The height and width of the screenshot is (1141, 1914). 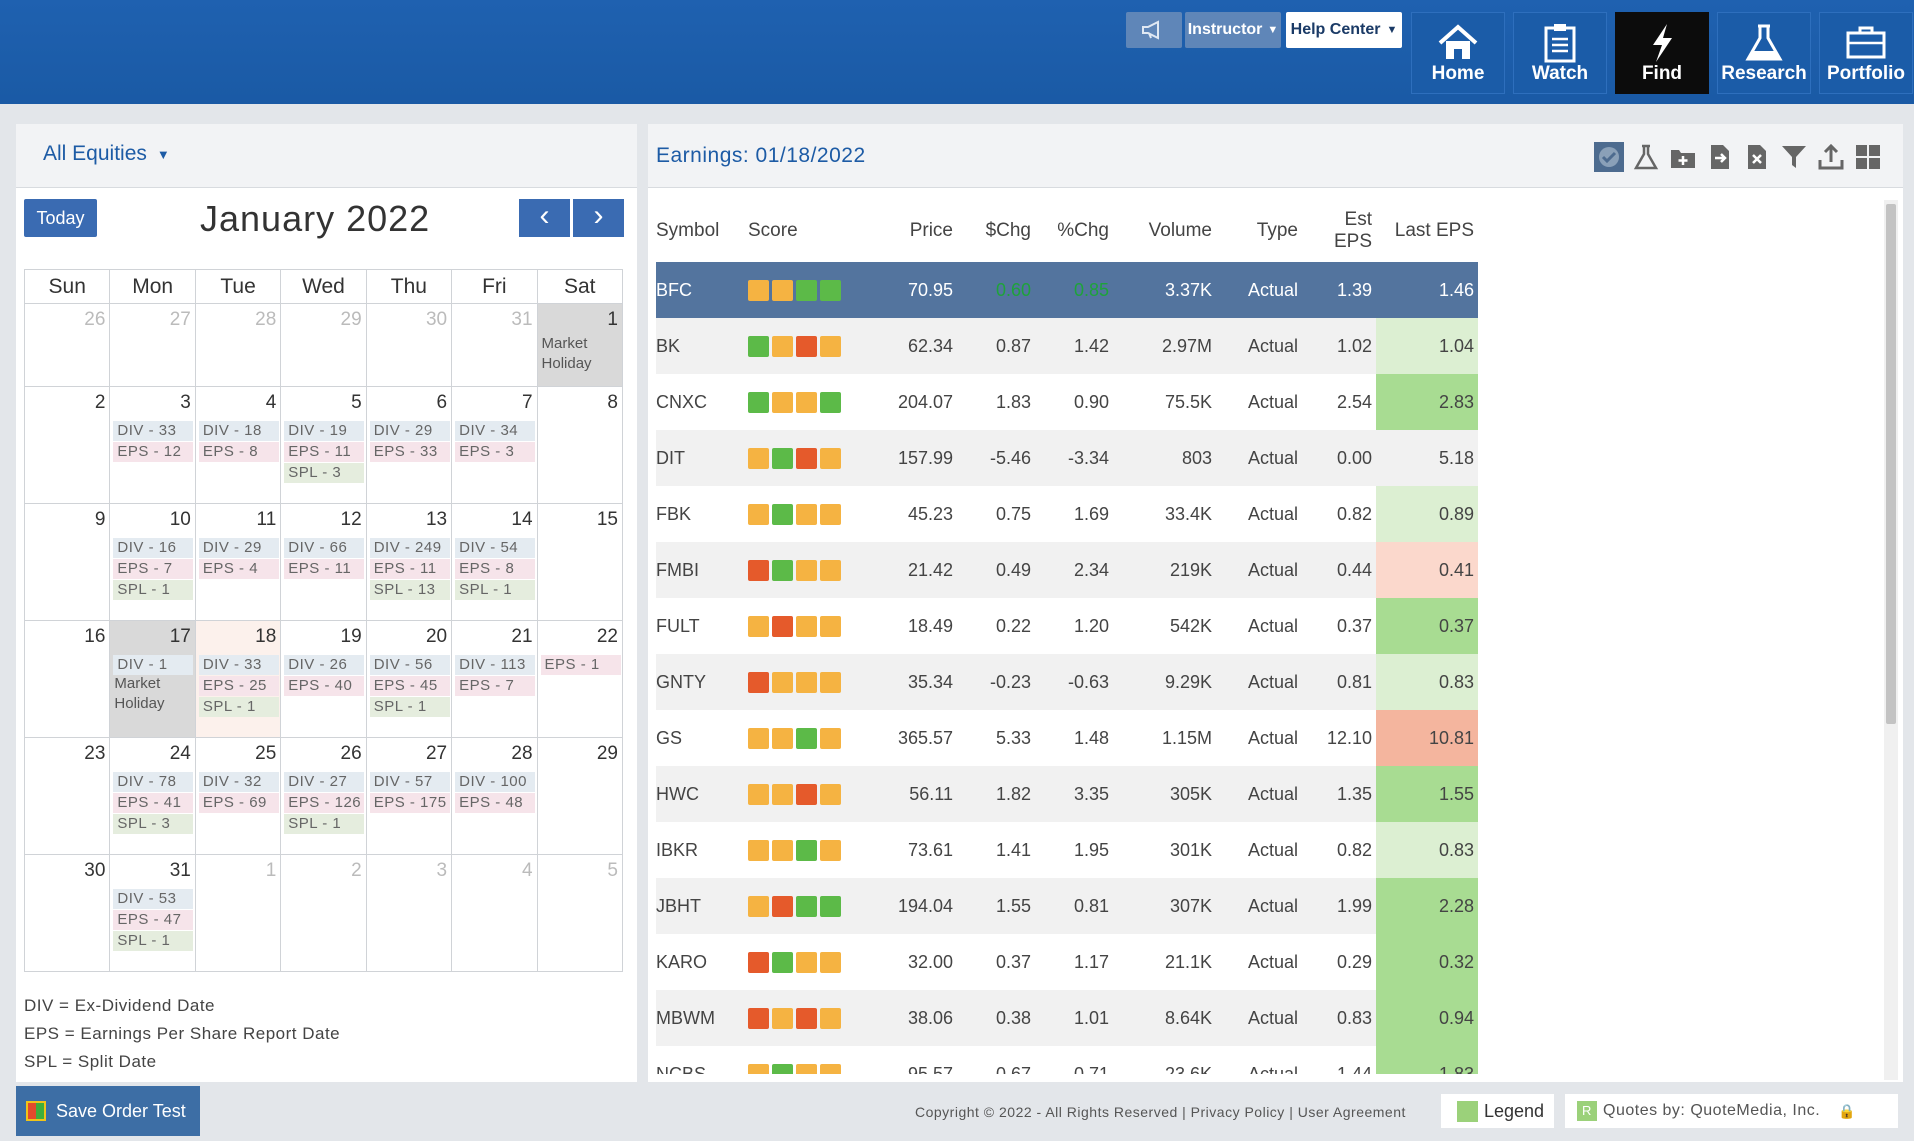 What do you see at coordinates (324, 562) in the screenshot?
I see `calendar-day-cell: 12 DIV - 66 EPS - 11` at bounding box center [324, 562].